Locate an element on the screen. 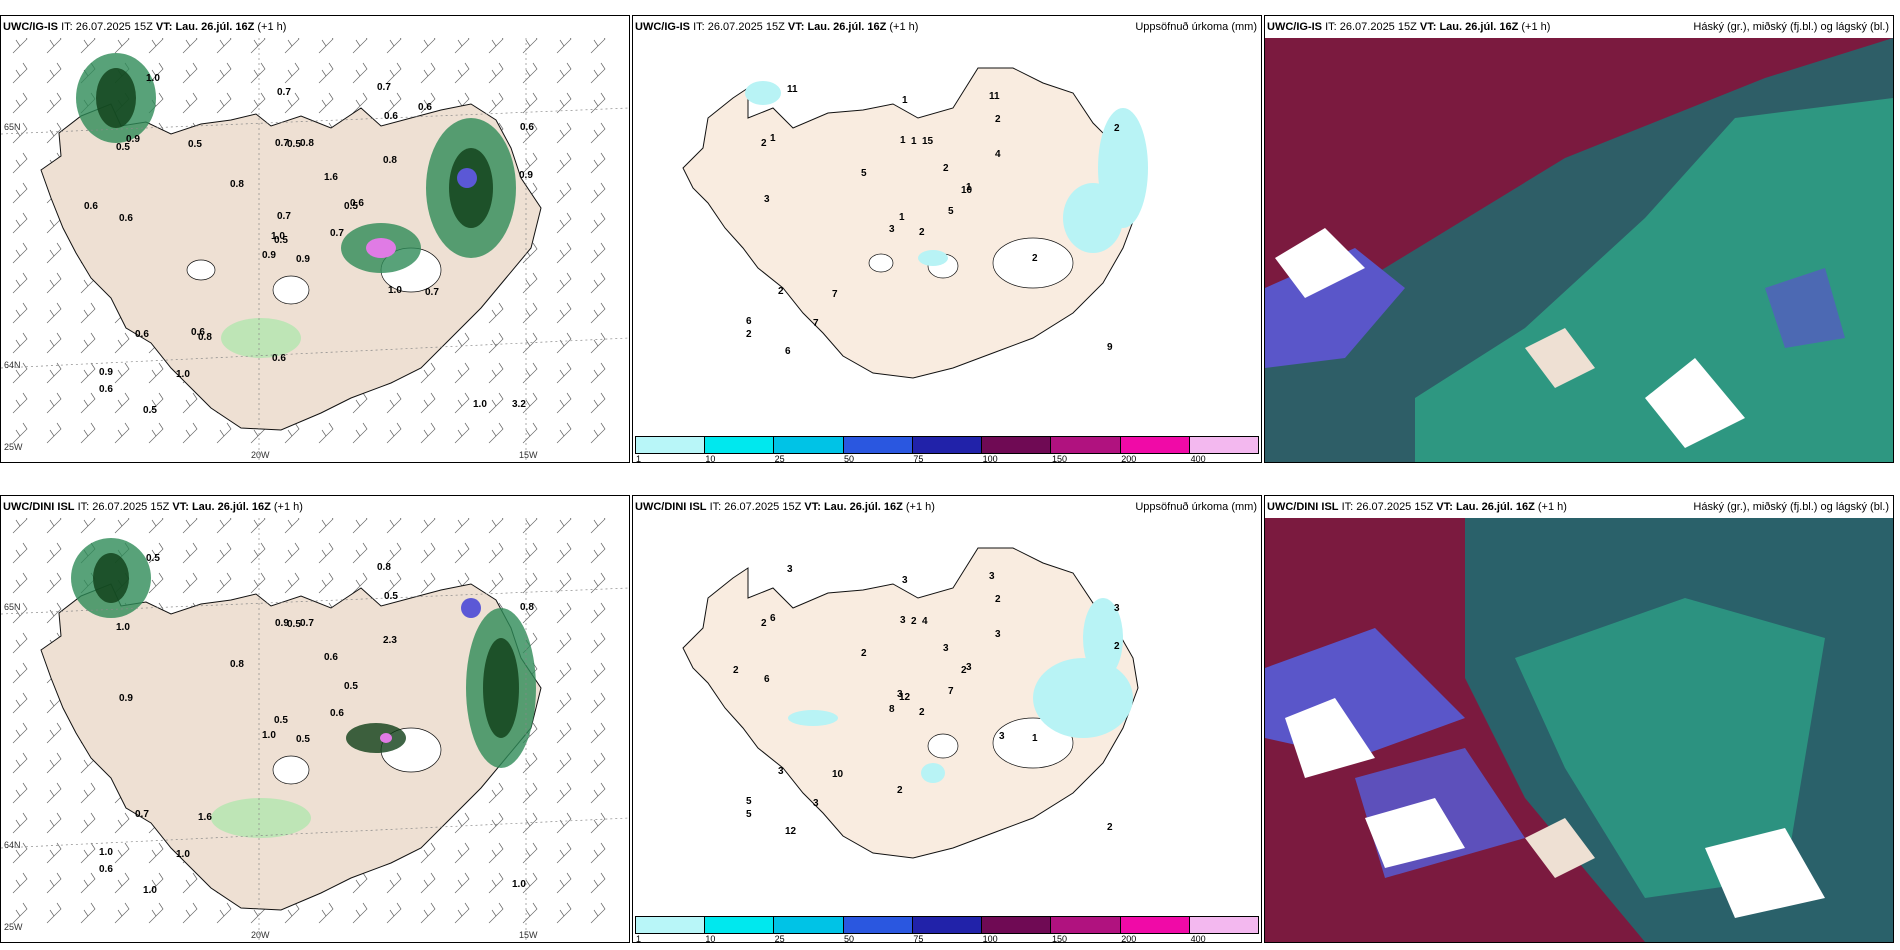  value-label: 1.0 is located at coordinates (106, 852).